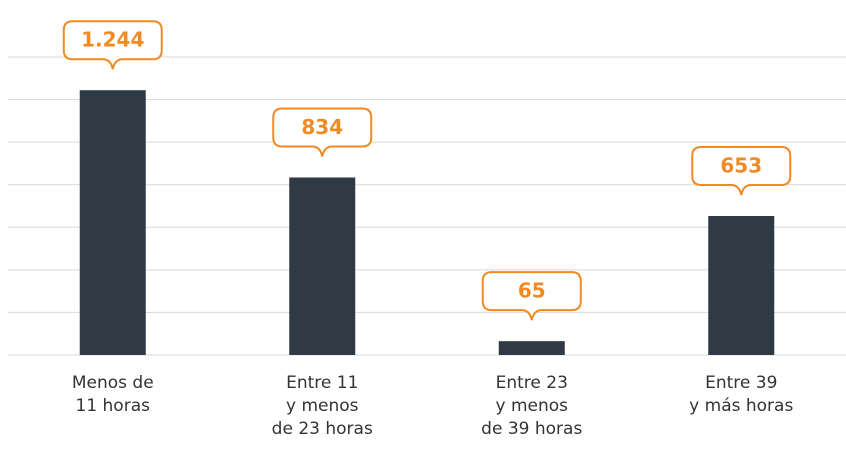 The image size is (846, 450). I want to click on x-tick-label: Entre 39 y más horas, so click(741, 394).